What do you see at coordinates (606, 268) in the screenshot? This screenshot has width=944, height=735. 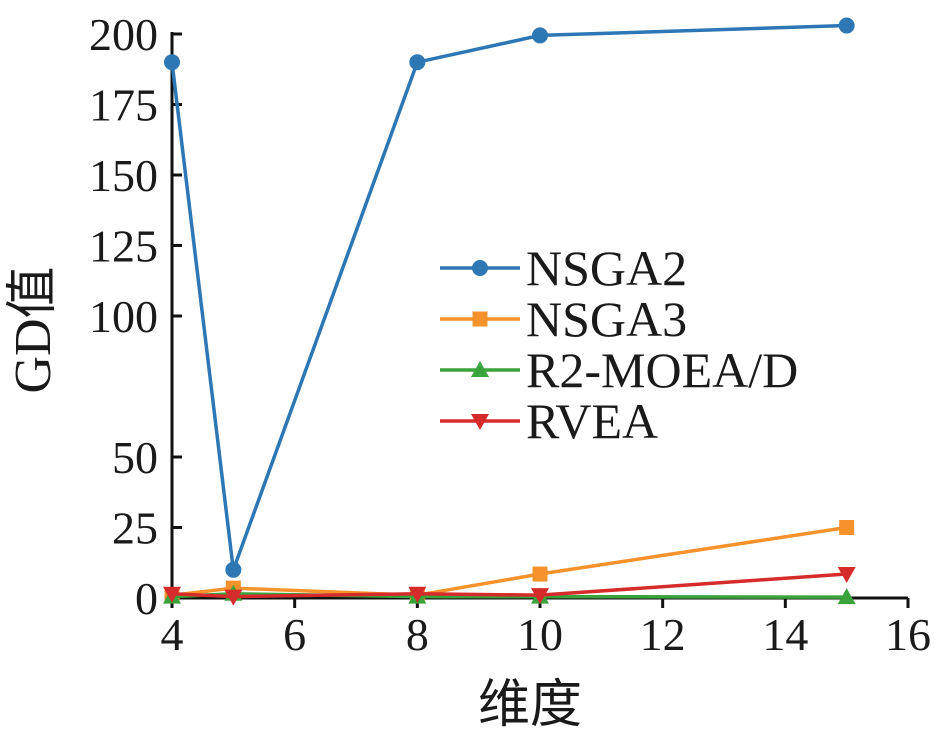 I see `legend-label: NSGA2` at bounding box center [606, 268].